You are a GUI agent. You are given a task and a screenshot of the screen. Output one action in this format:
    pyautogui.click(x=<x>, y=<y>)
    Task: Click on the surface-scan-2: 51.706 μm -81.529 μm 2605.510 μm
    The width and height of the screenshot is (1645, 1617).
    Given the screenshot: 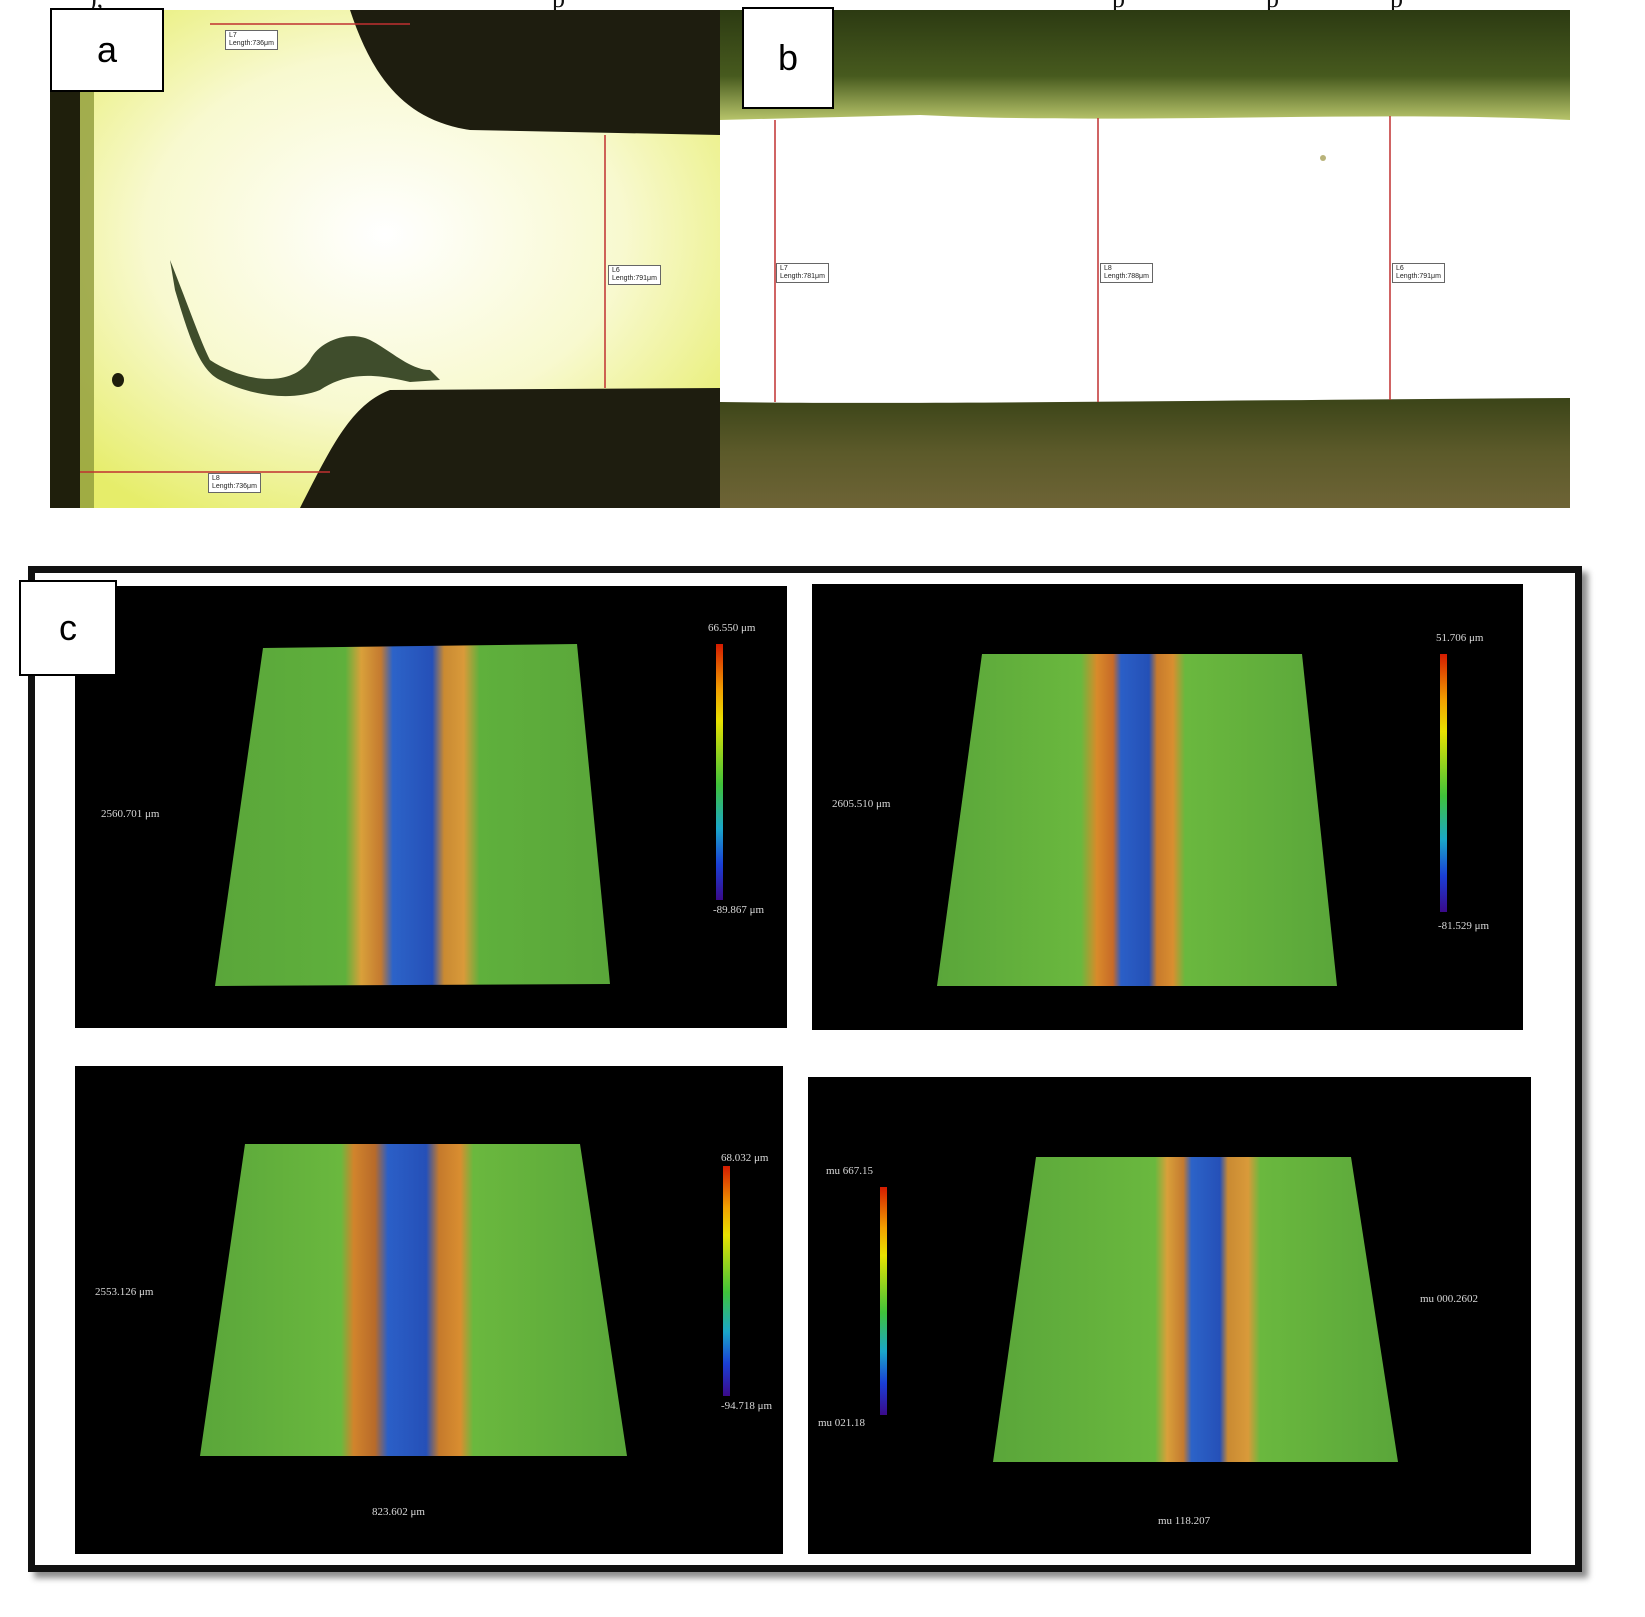 What is the action you would take?
    pyautogui.click(x=1167, y=807)
    